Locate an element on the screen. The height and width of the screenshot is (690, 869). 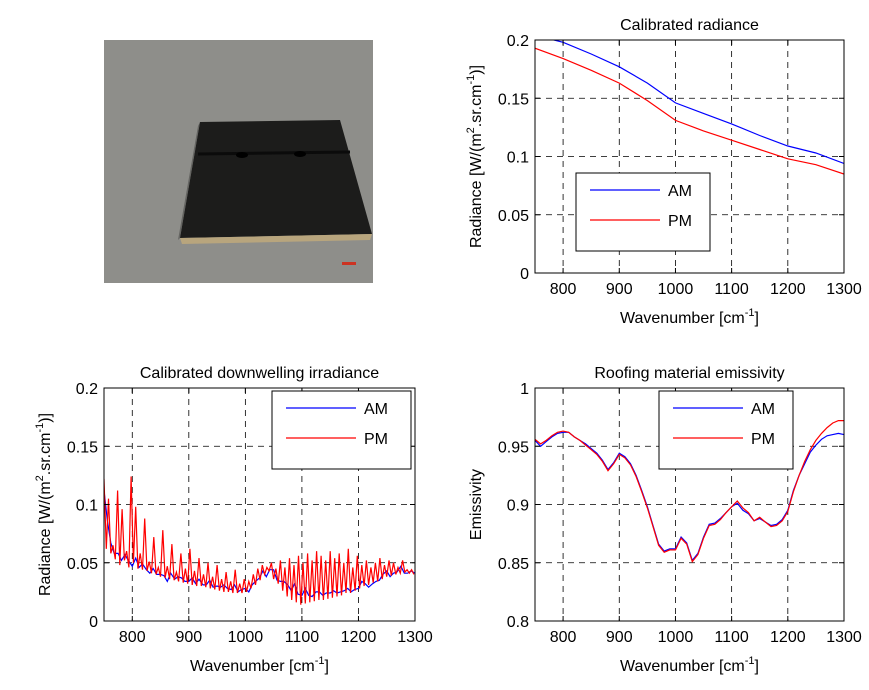
roofing-sample-photo is located at coordinates (238, 161).